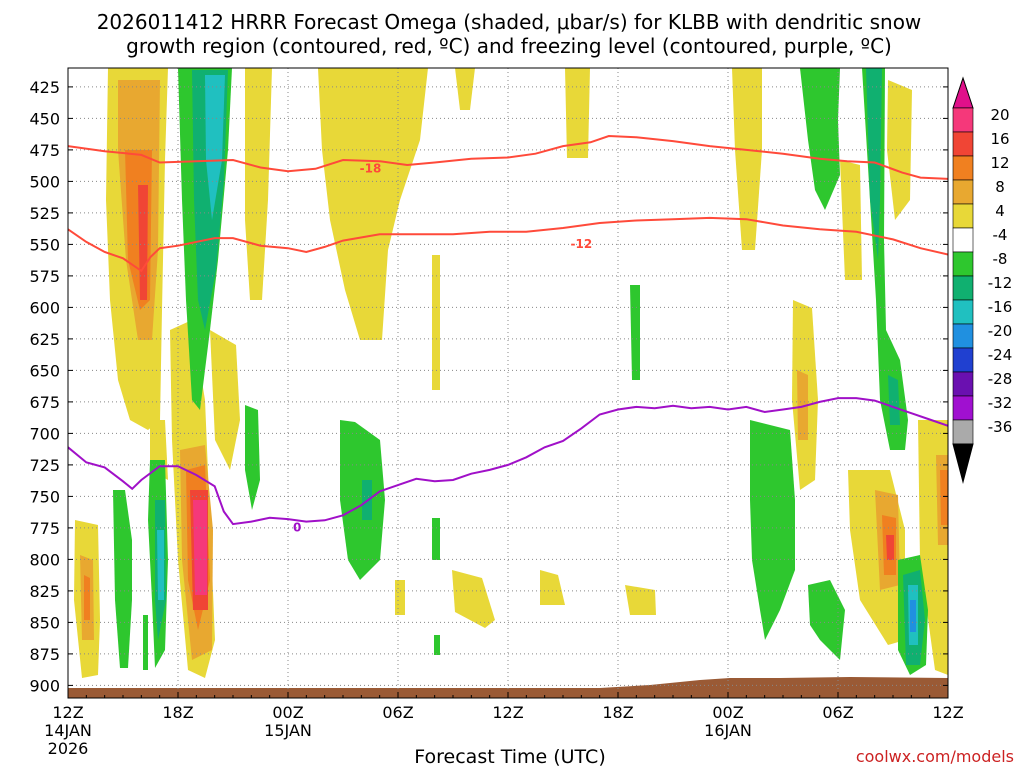 This screenshot has width=1024, height=768. What do you see at coordinates (44, 87) in the screenshot?
I see `y-tick-label: 425` at bounding box center [44, 87].